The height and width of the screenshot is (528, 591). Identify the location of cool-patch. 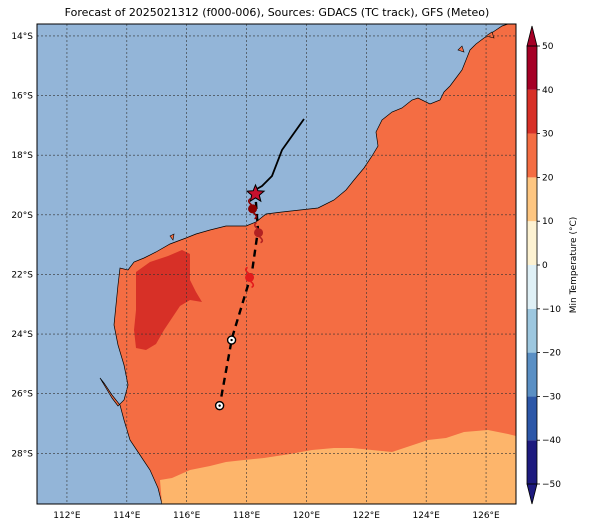
(332, 474).